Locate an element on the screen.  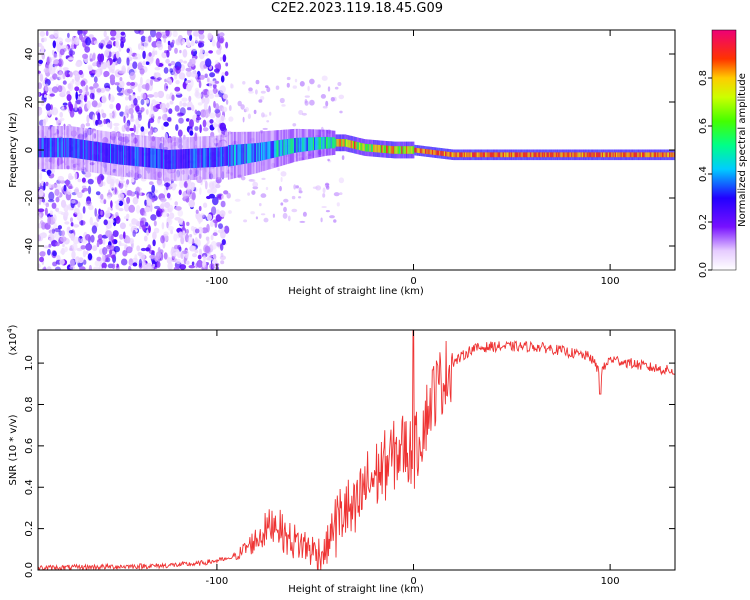
spectrogram-x-axis-label: Height of straight line (km) is located at coordinates (356, 291).